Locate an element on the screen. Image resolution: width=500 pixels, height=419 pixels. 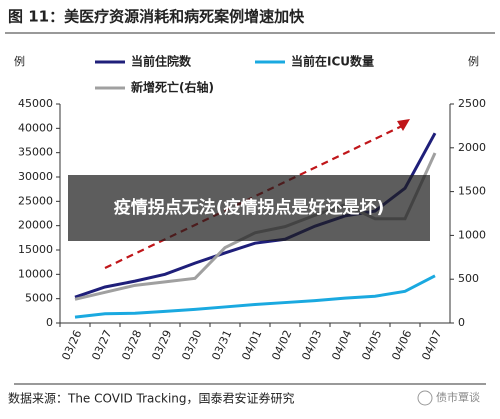
watermark: 债市覃谈 is located at coordinates (458, 397).